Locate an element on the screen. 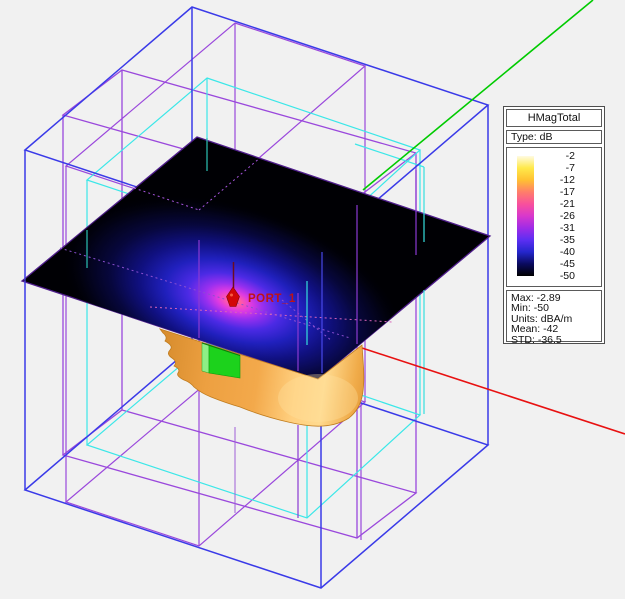  legend-title: HMagTotal is located at coordinates (554, 118).